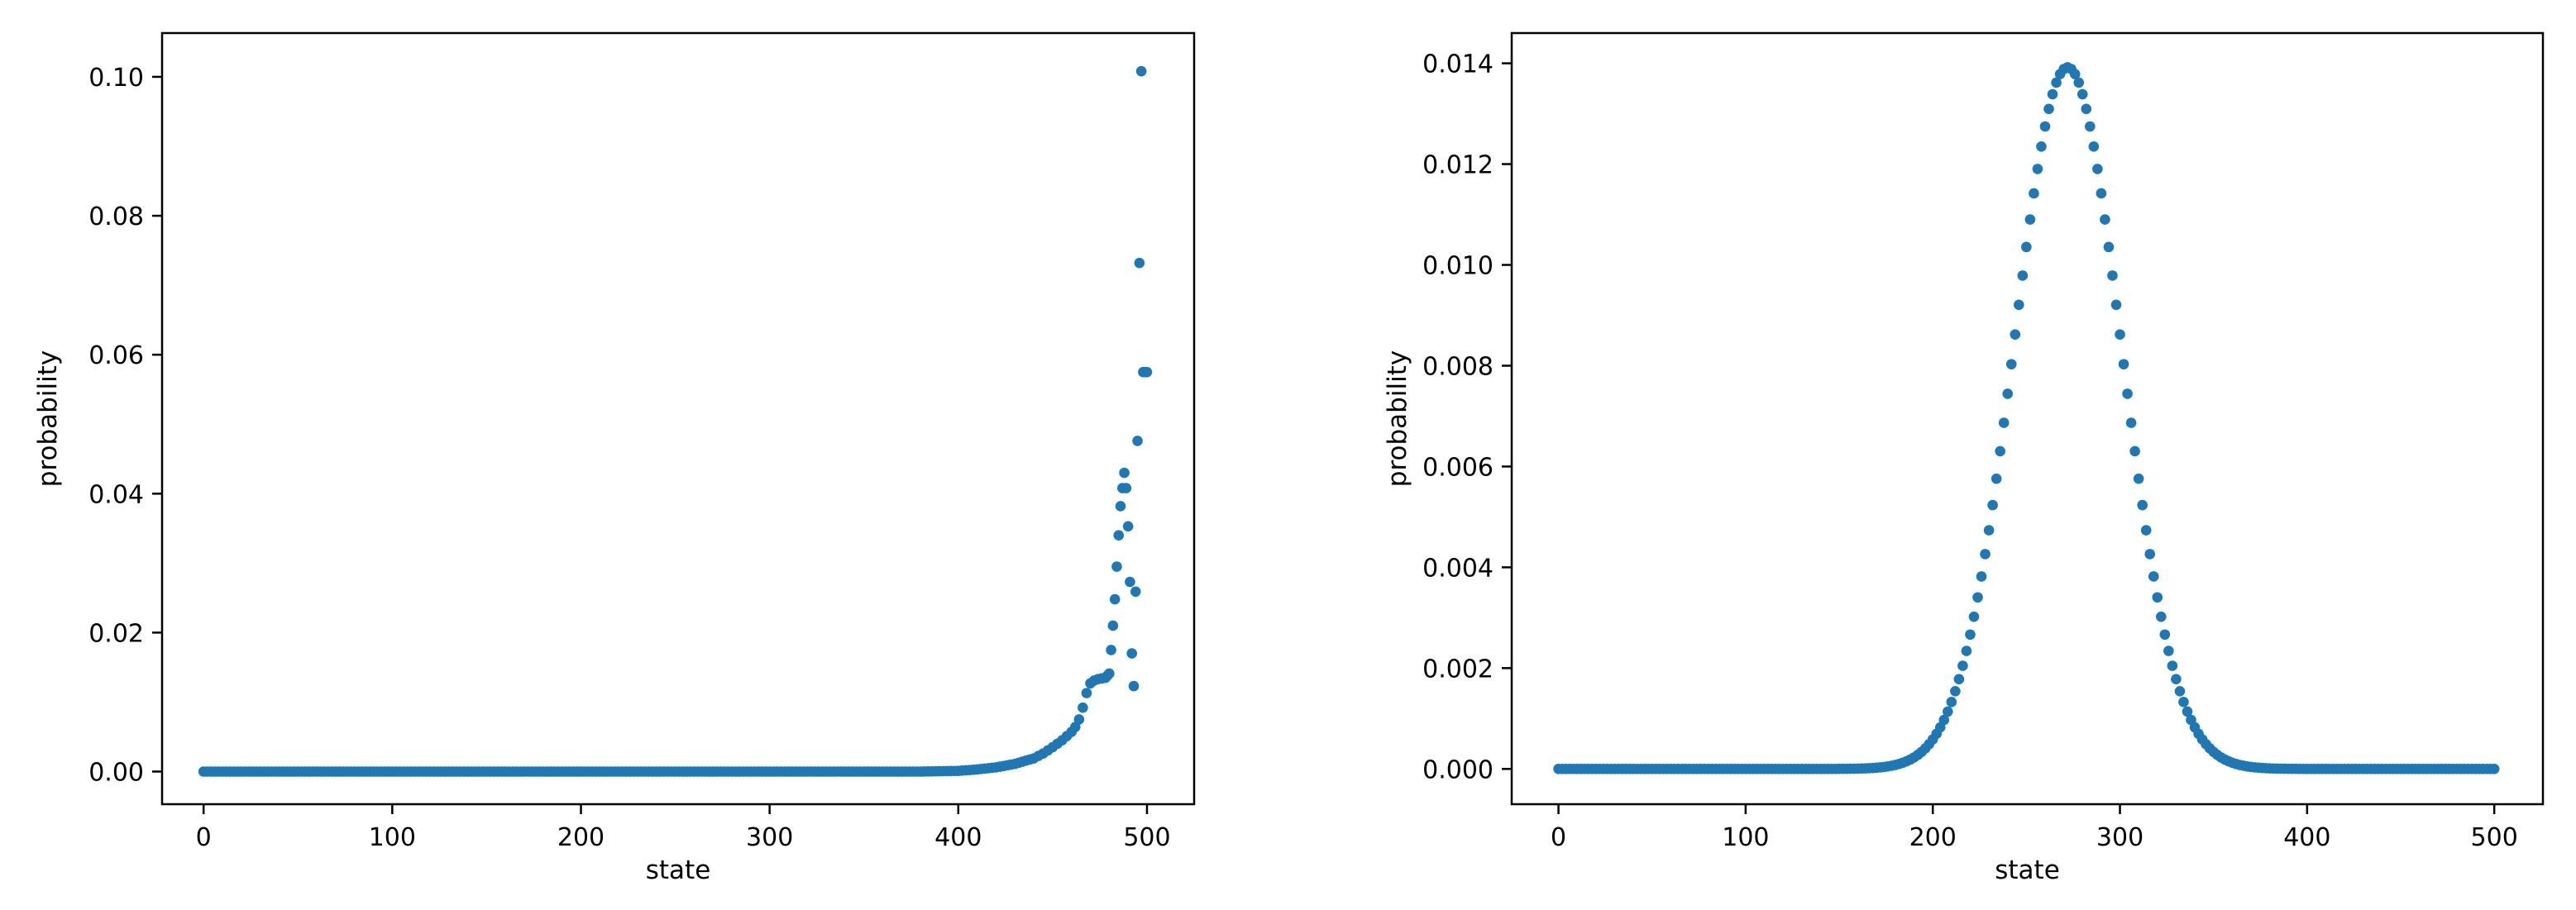  Describe the element at coordinates (2027, 870) in the screenshot. I see `right-x-axis-label: state` at that location.